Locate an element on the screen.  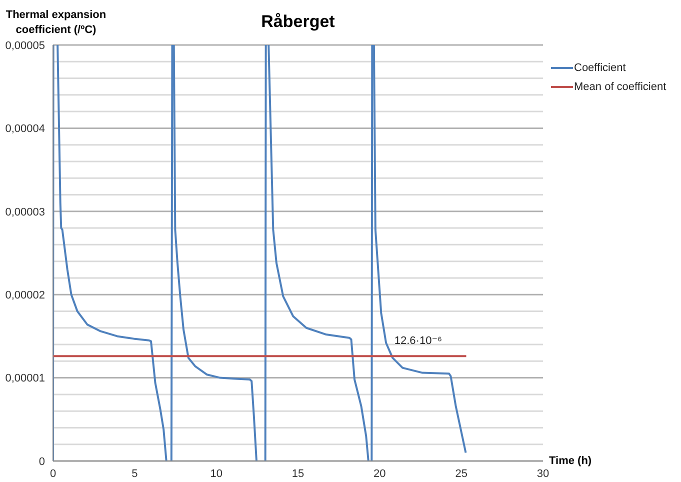
annotation: 12.6·10⁻⁶ is located at coordinates (418, 341).